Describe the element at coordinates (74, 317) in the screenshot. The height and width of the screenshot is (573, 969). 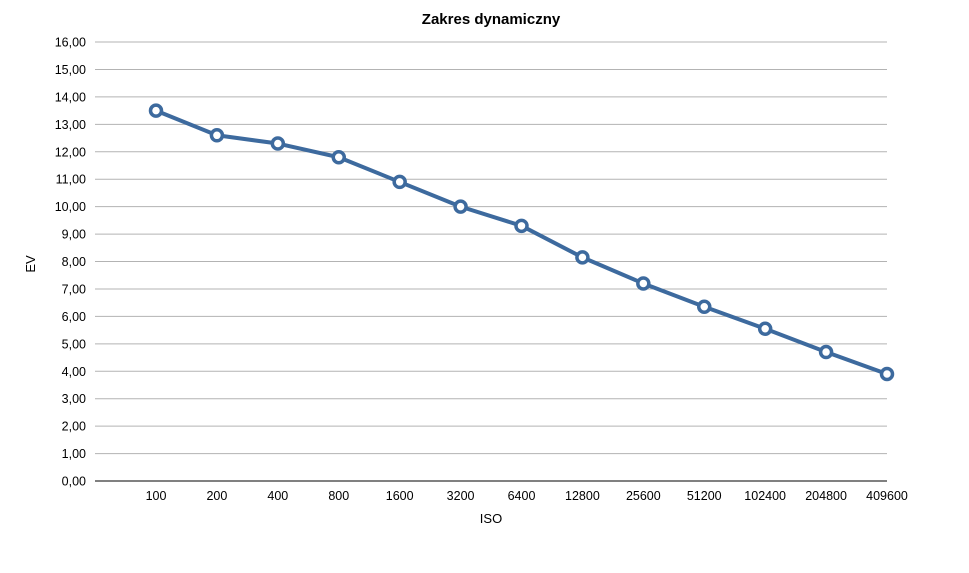
I see `y-tick-label: 6,00` at that location.